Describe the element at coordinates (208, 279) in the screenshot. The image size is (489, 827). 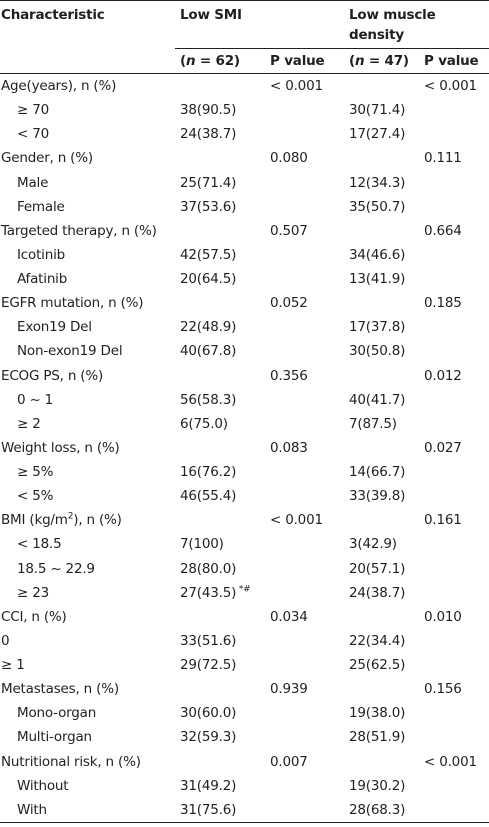
I see `cell-low-smi: 20(64.5)` at that location.